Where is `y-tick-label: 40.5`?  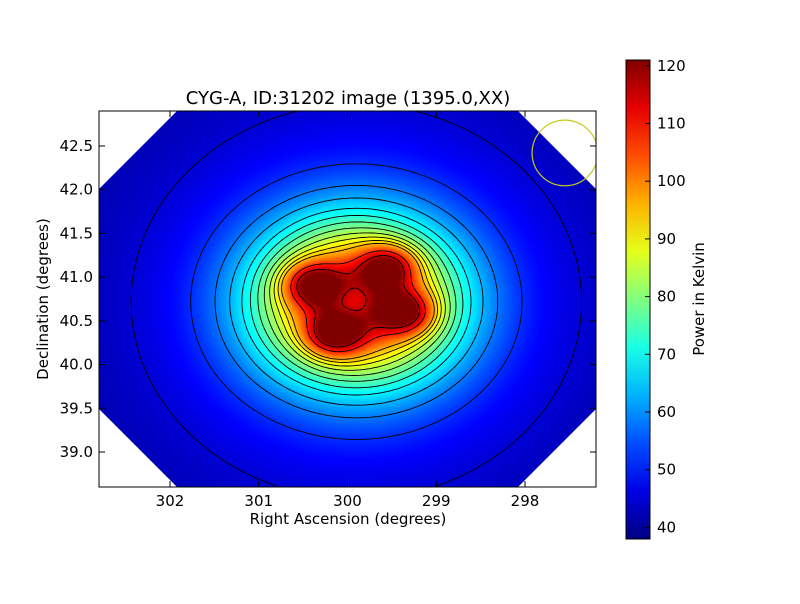
y-tick-label: 40.5 is located at coordinates (76, 321).